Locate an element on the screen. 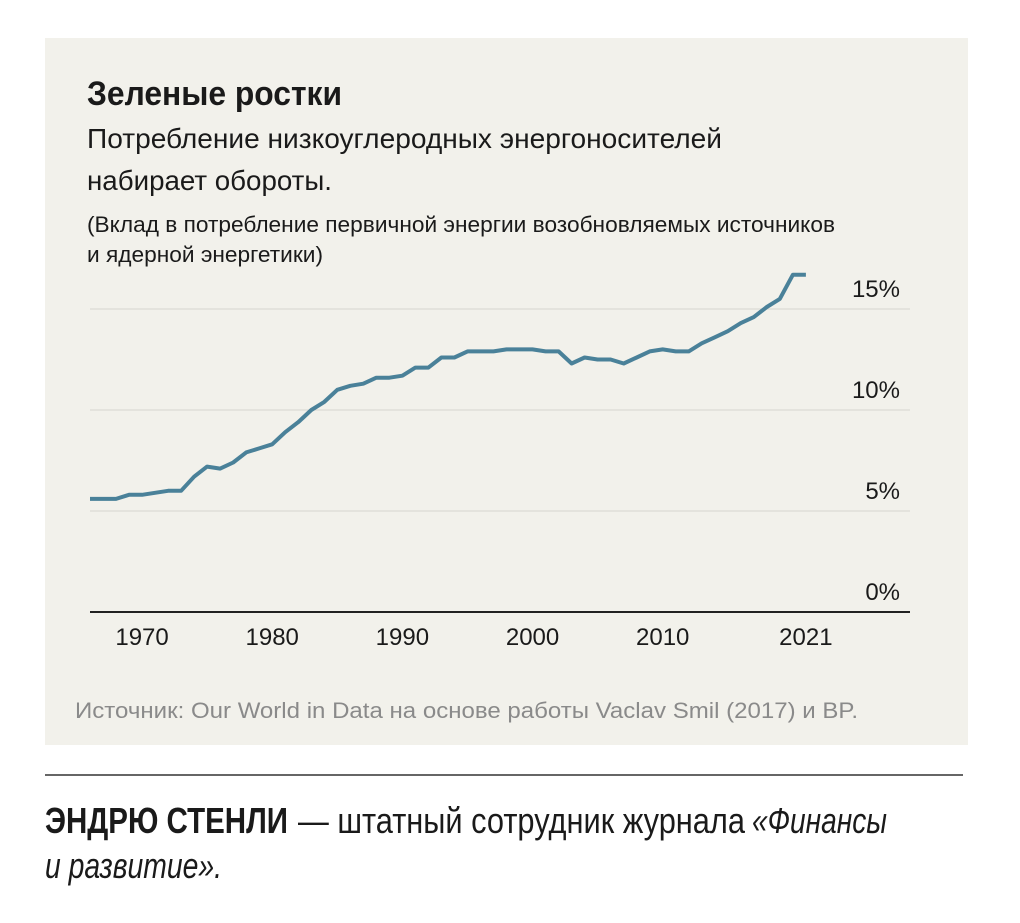  x-tick-label: 2000 is located at coordinates (532, 637).